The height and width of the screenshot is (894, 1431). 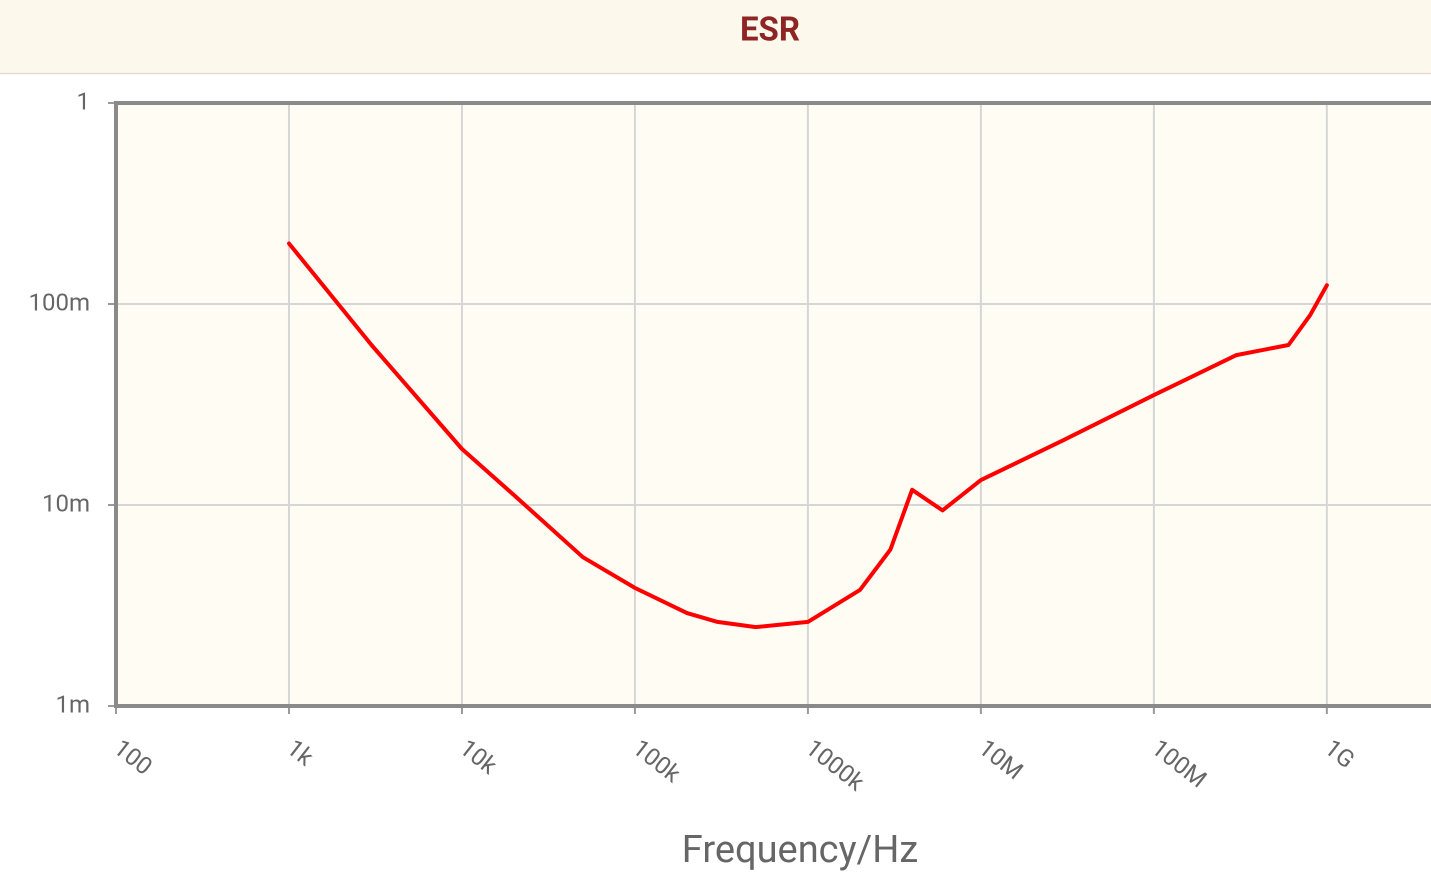 What do you see at coordinates (835, 765) in the screenshot?
I see `x-tick-label: 1000k` at bounding box center [835, 765].